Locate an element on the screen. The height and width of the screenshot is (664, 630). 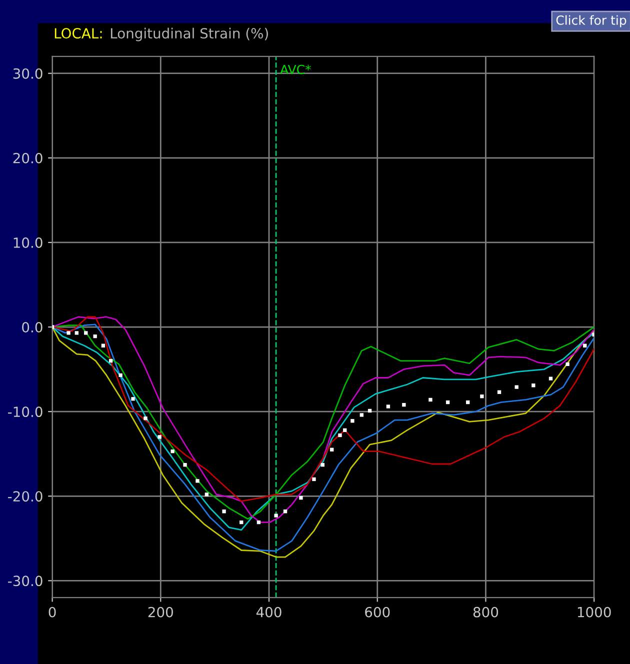
x-tick-label: 0 is located at coordinates (52, 612).